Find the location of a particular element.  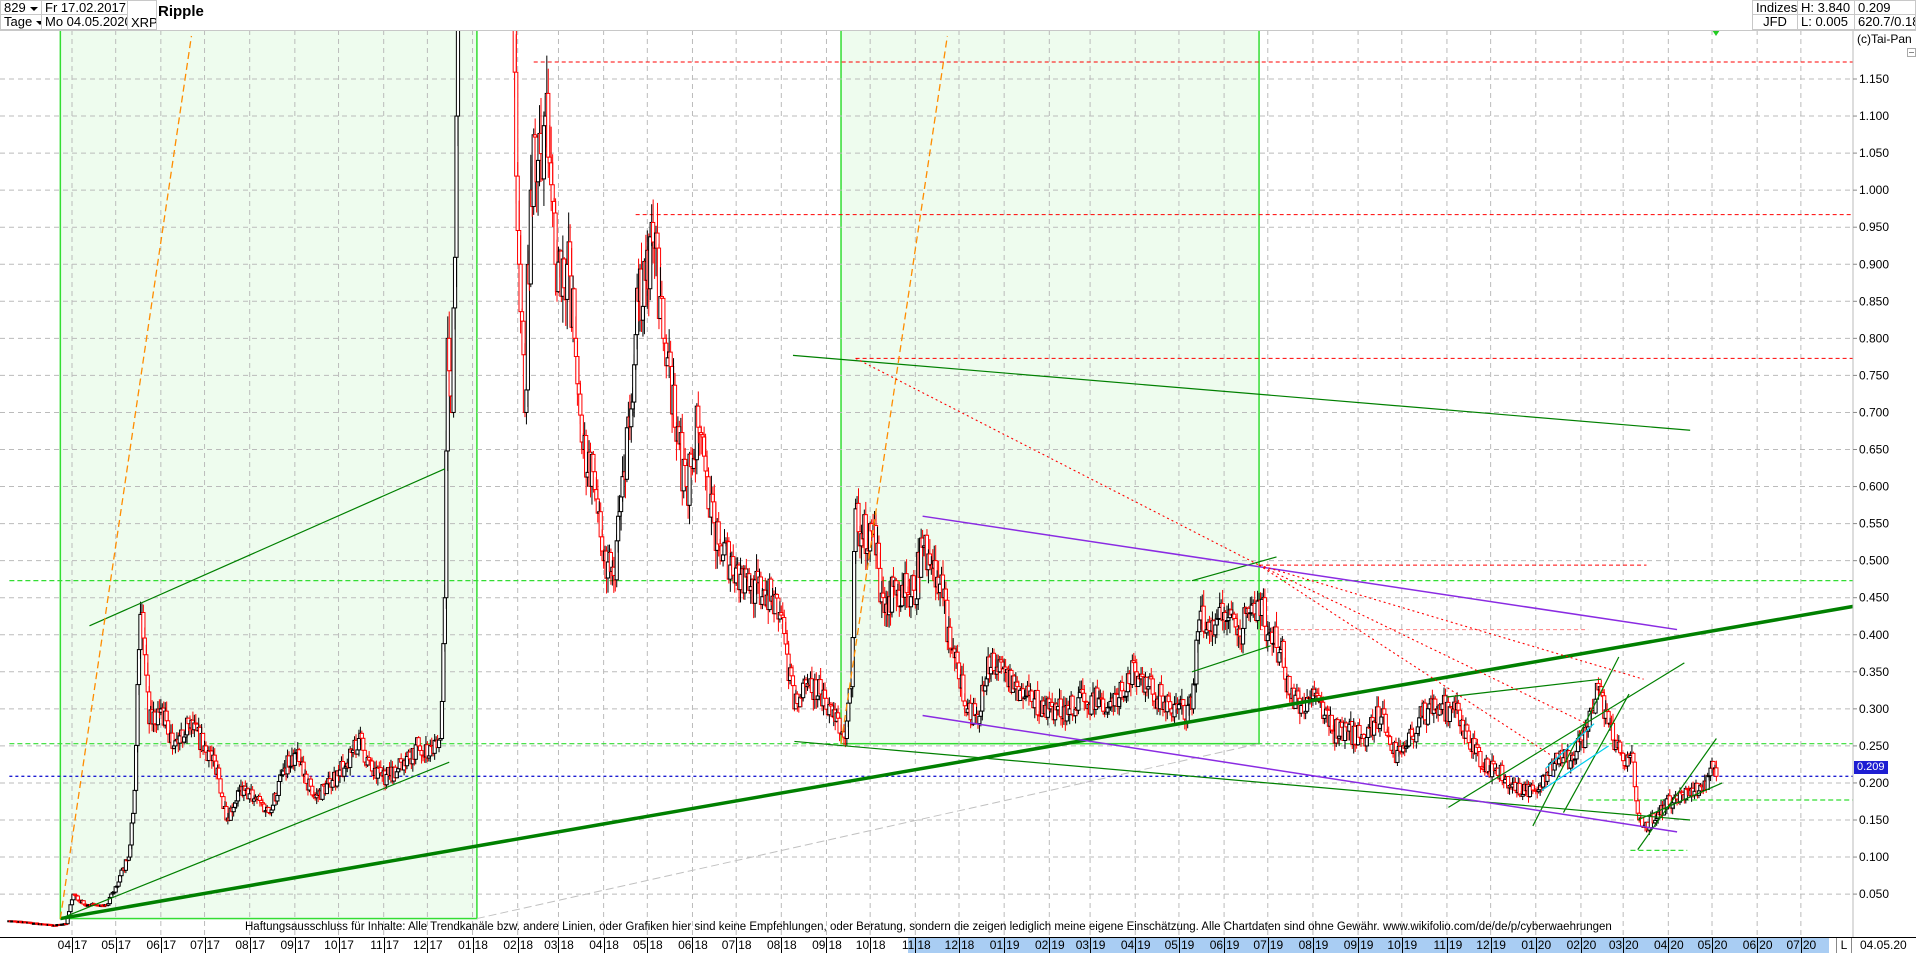

last-value: 0.209 is located at coordinates (1885, 7).